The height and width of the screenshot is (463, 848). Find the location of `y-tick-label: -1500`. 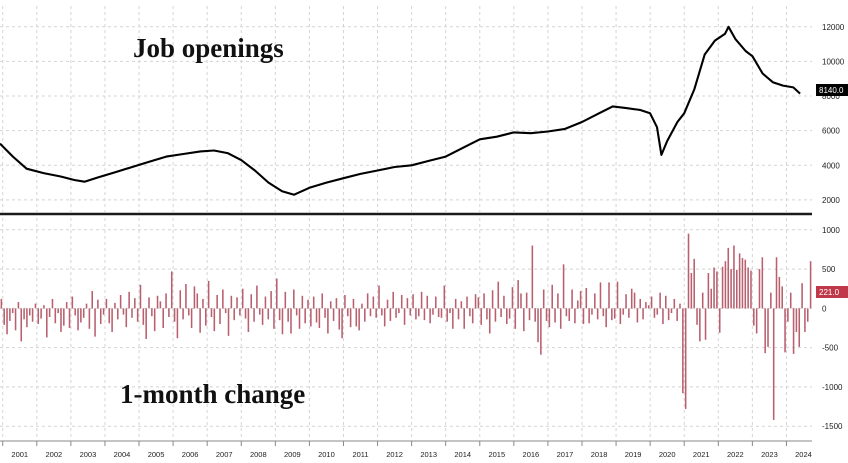

y-tick-label: -1500 is located at coordinates (832, 426).